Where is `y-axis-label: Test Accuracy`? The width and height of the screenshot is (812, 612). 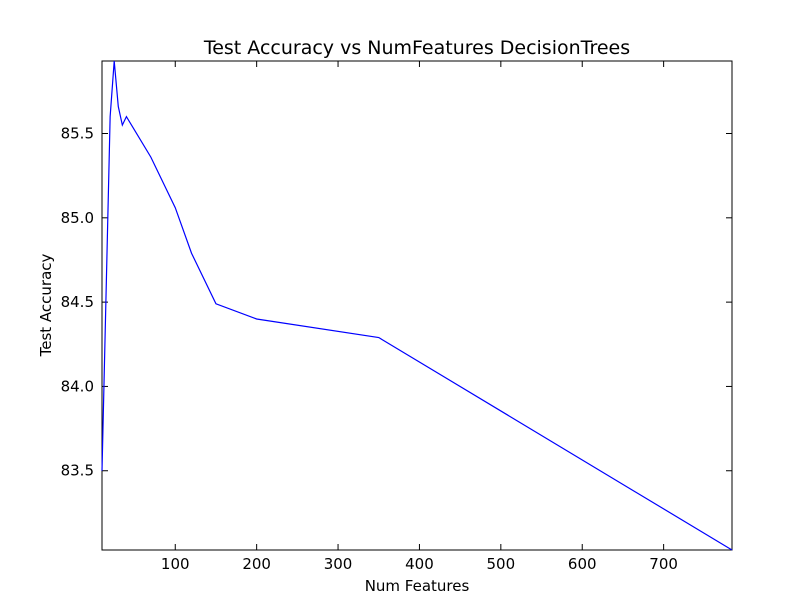 y-axis-label: Test Accuracy is located at coordinates (46, 305).